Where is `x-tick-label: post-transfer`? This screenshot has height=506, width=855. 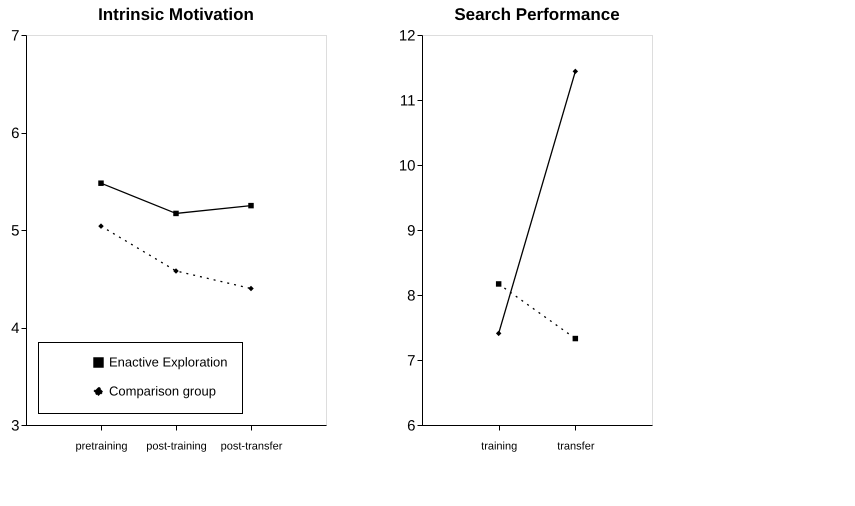
x-tick-label: post-transfer is located at coordinates (251, 446).